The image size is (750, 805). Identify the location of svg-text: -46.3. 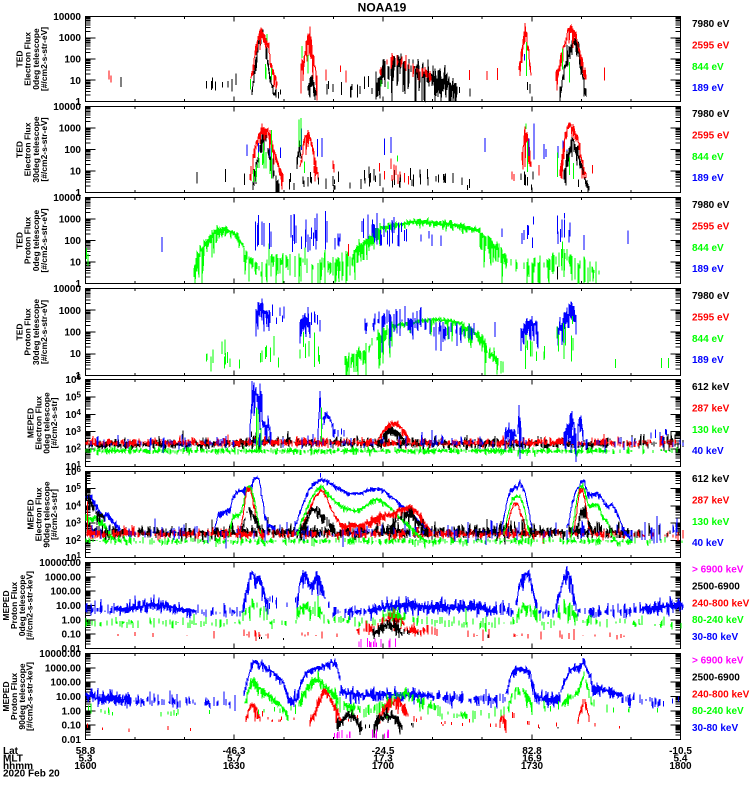
(234, 751).